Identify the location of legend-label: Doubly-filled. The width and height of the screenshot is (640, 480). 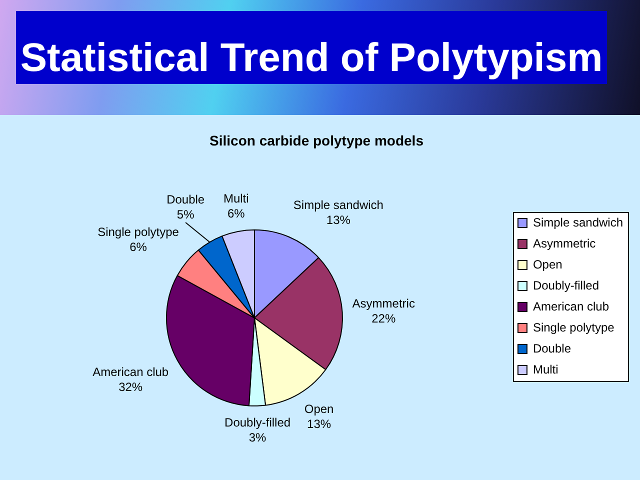
(565, 285).